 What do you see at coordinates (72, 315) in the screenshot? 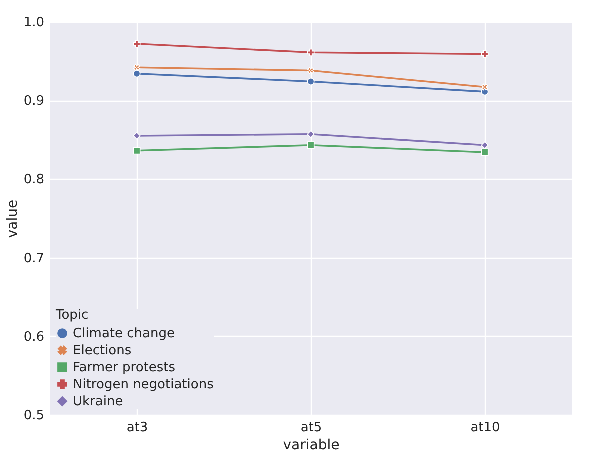
I see `legend-title: Topic` at bounding box center [72, 315].